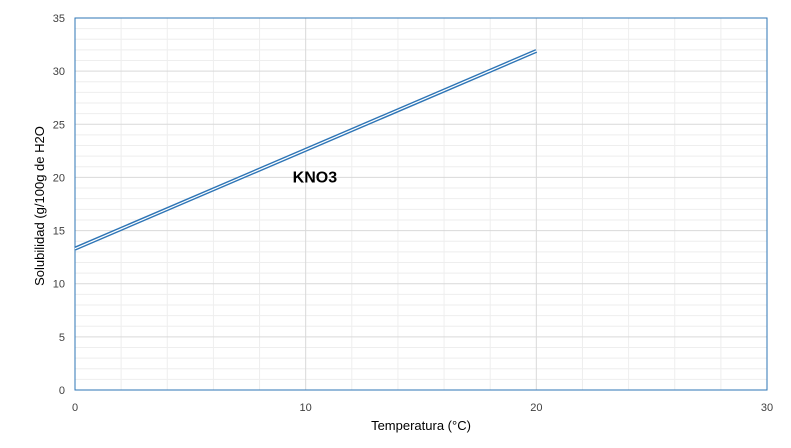 The height and width of the screenshot is (448, 791). I want to click on y-tick-label: 35, so click(59, 19).